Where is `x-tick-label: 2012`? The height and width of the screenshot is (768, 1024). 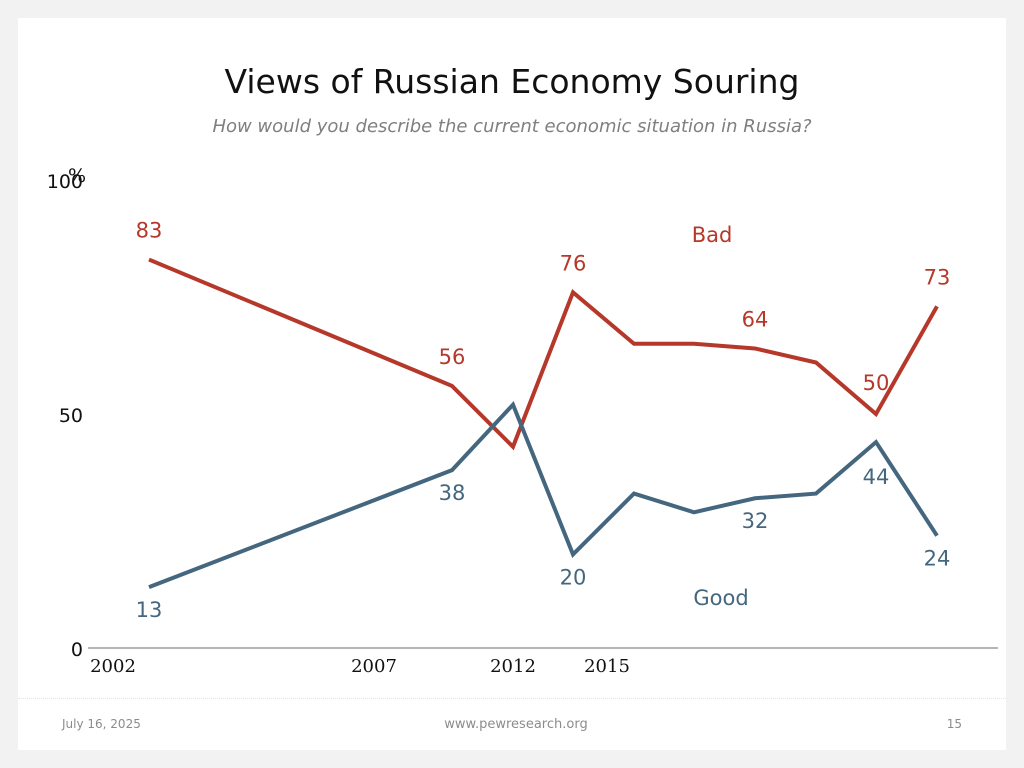 x-tick-label: 2012 is located at coordinates (513, 666).